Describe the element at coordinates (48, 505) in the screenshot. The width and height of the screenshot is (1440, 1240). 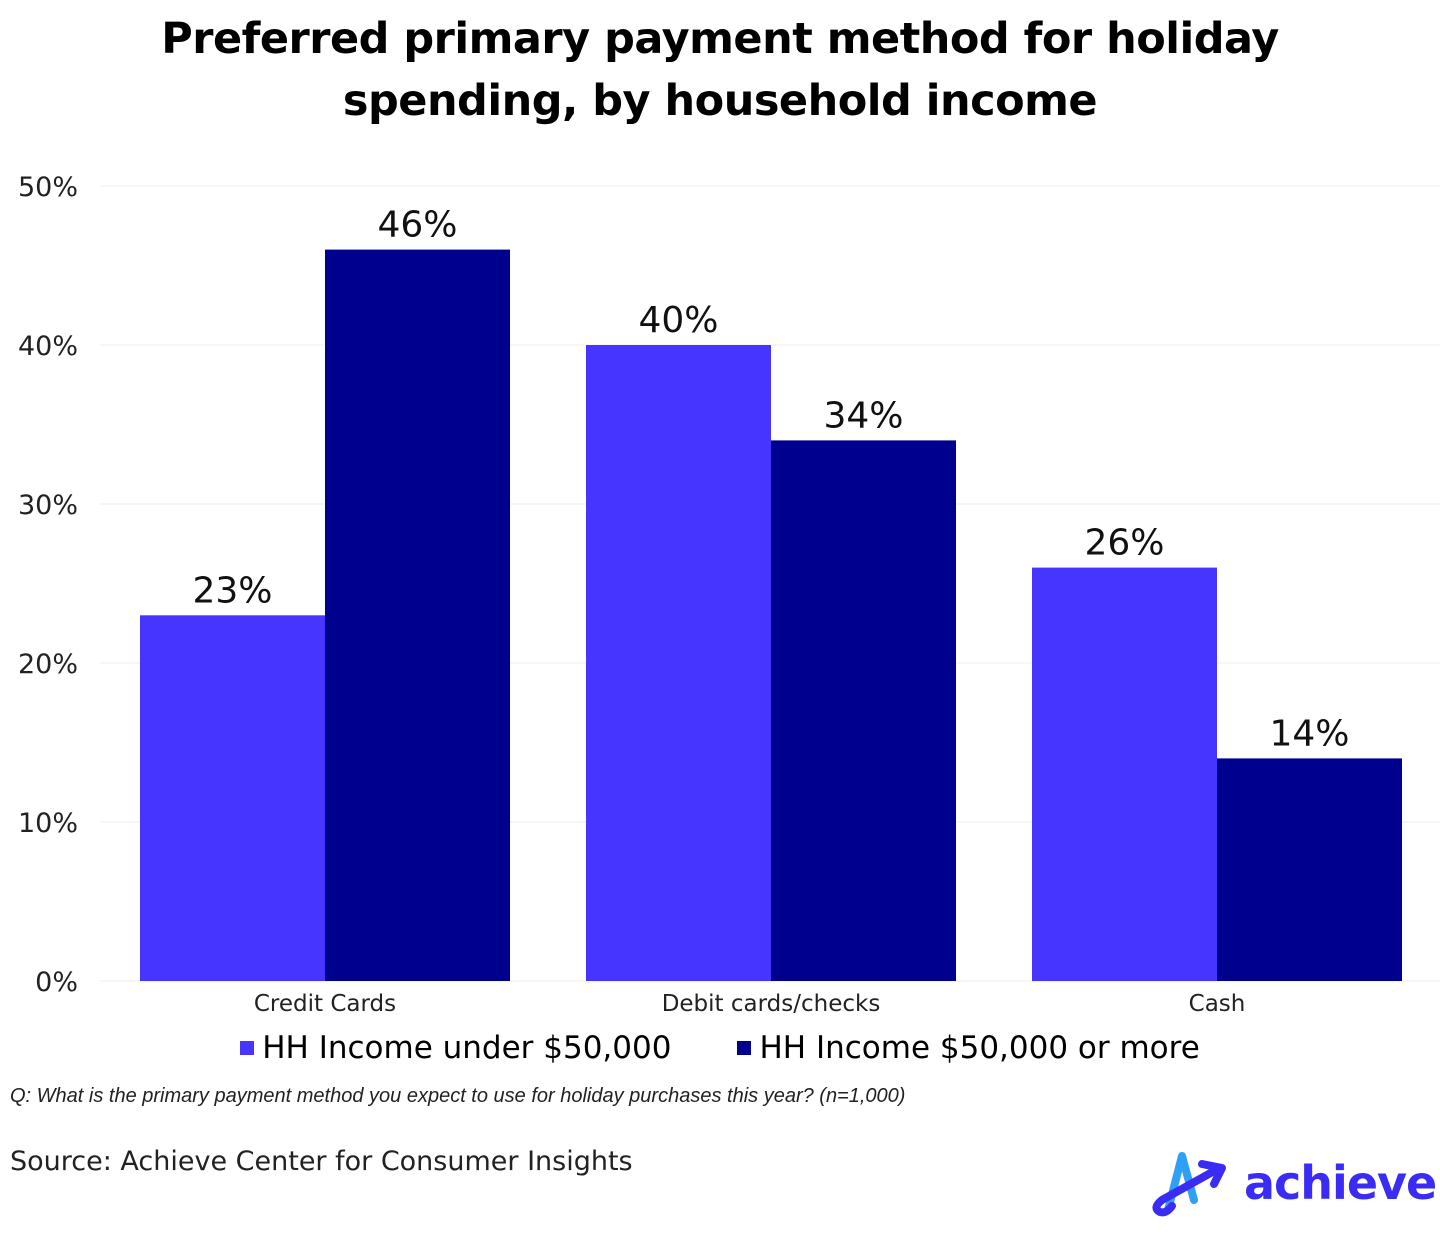
I see `y-tick-label: 30%` at that location.